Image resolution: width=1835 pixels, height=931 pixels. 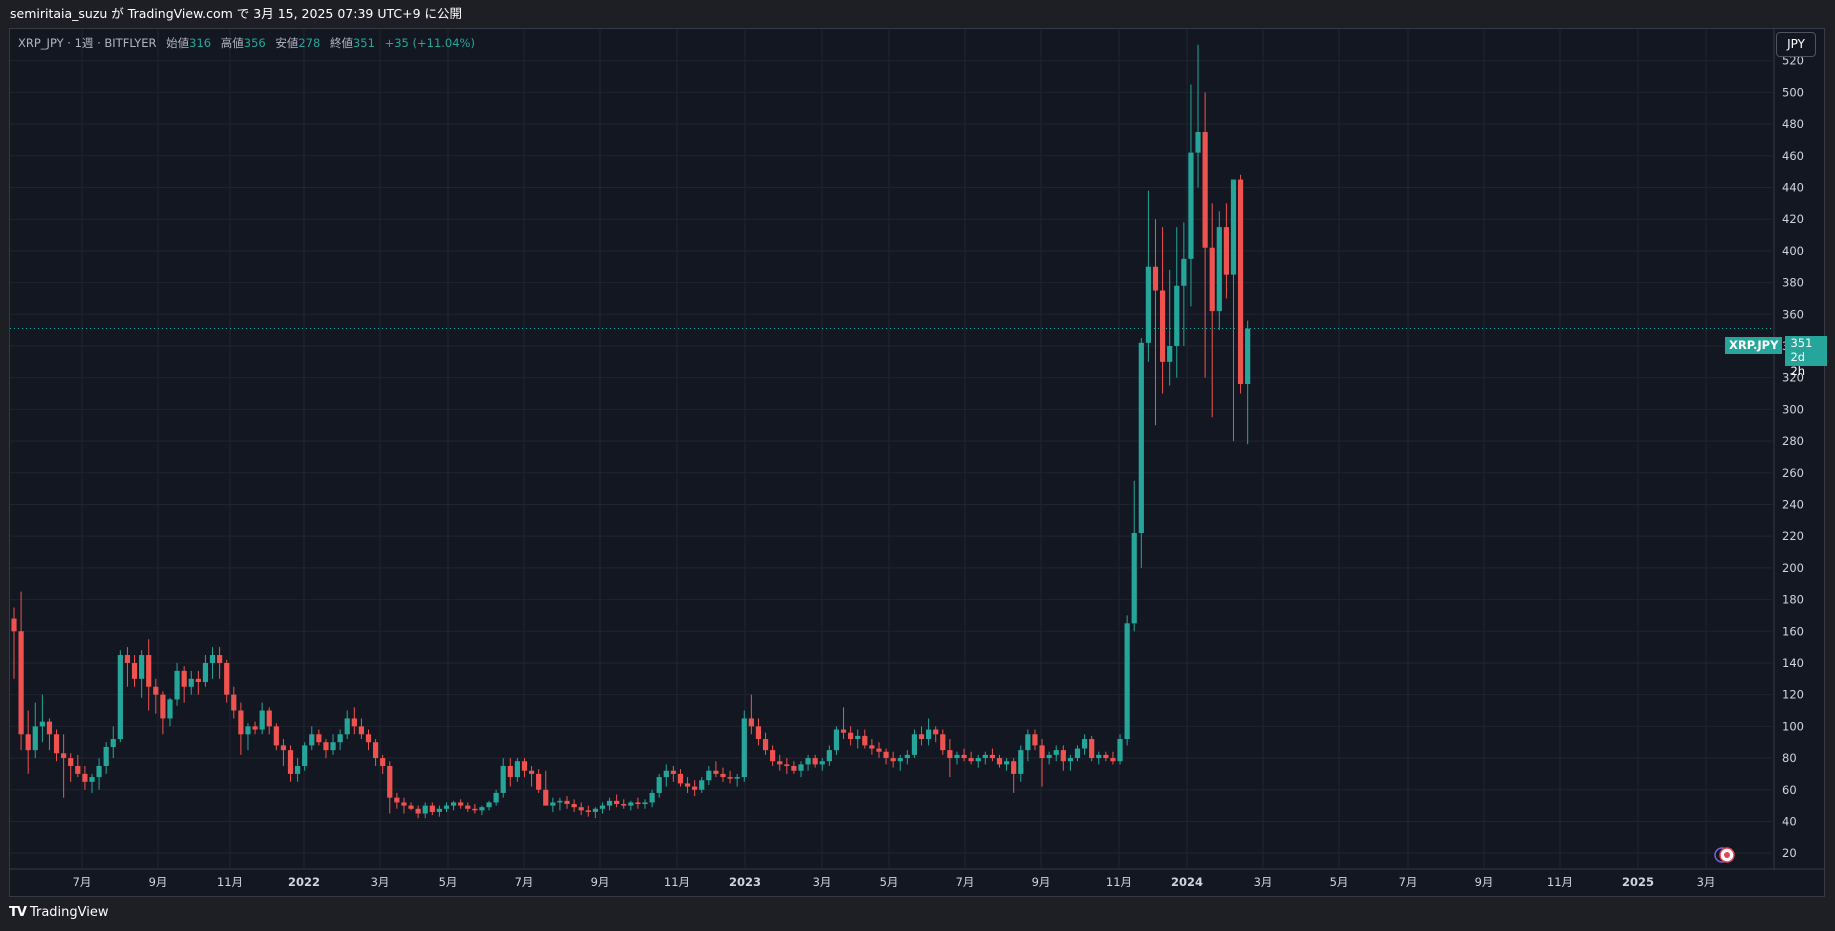 I want to click on y-tick-label: 200, so click(x=1793, y=568).